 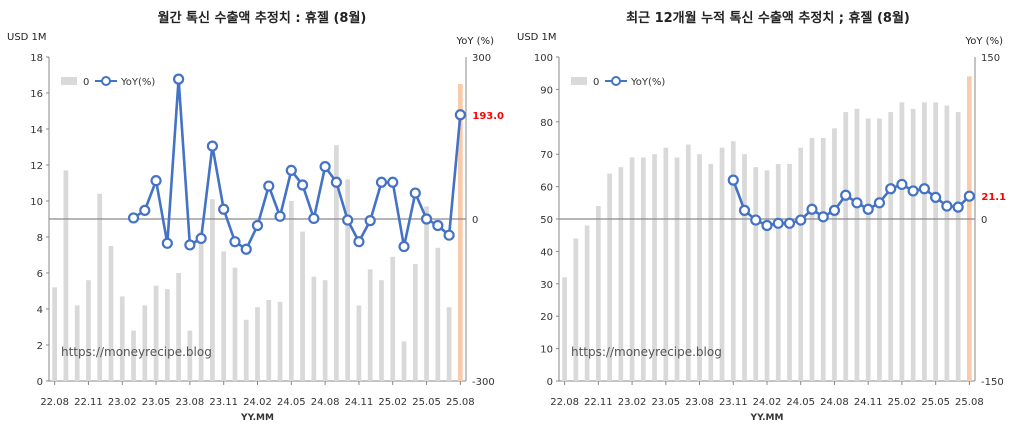 What do you see at coordinates (223, 402) in the screenshot?
I see `x-tick-label: 23.11` at bounding box center [223, 402].